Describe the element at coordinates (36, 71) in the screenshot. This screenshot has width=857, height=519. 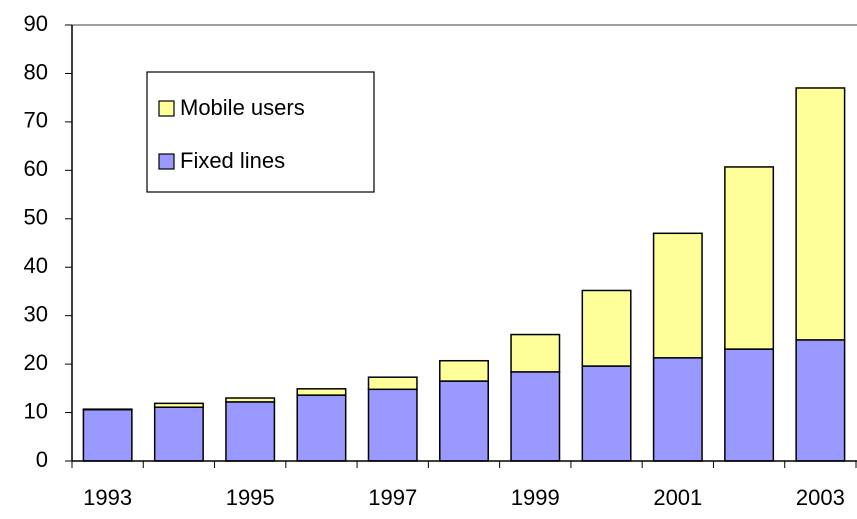
I see `y-tick-label: 80` at that location.